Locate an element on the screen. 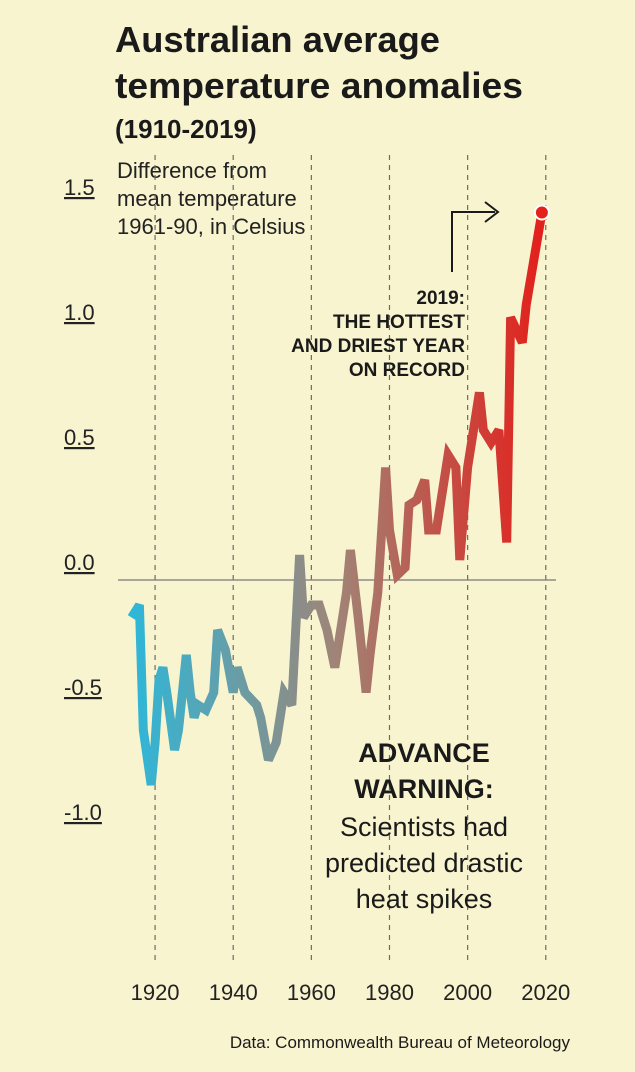 This screenshot has height=1072, width=635. y-tick-label: 0.5 is located at coordinates (79, 437).